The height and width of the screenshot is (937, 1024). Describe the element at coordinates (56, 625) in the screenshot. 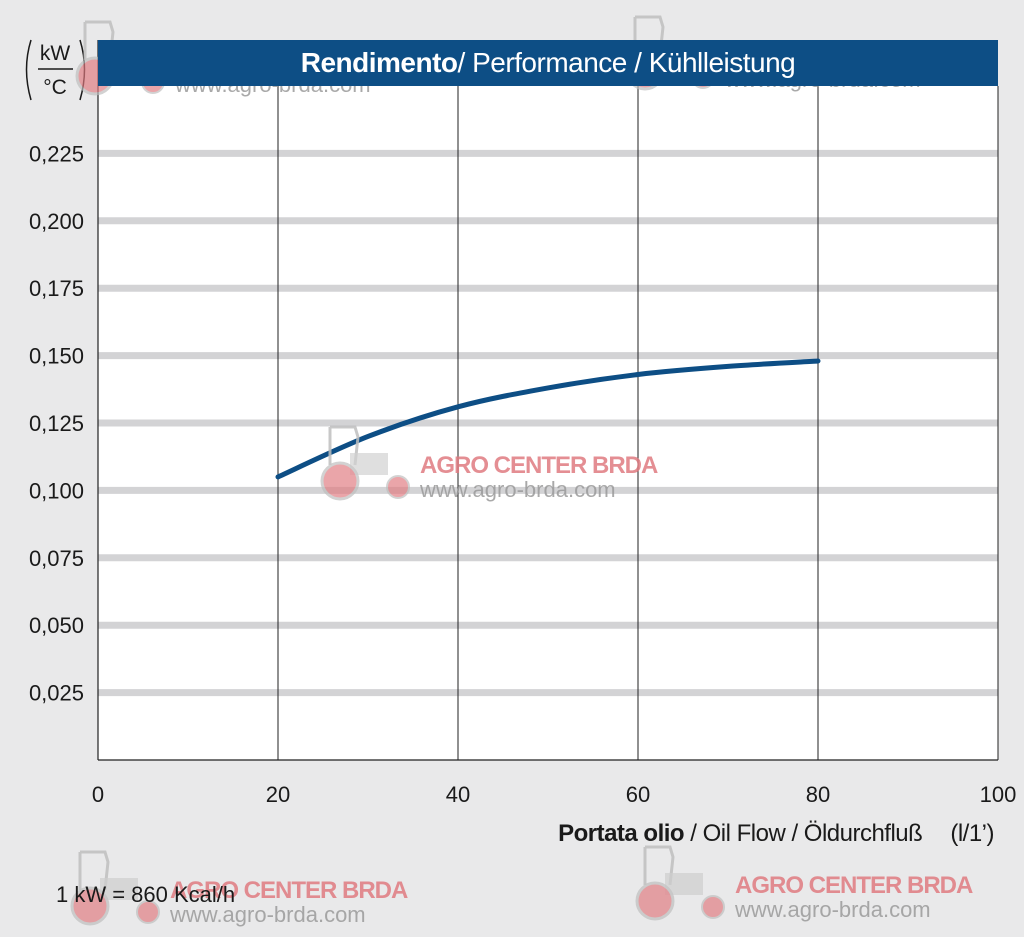

I see `y-tick-label: 0,050` at that location.